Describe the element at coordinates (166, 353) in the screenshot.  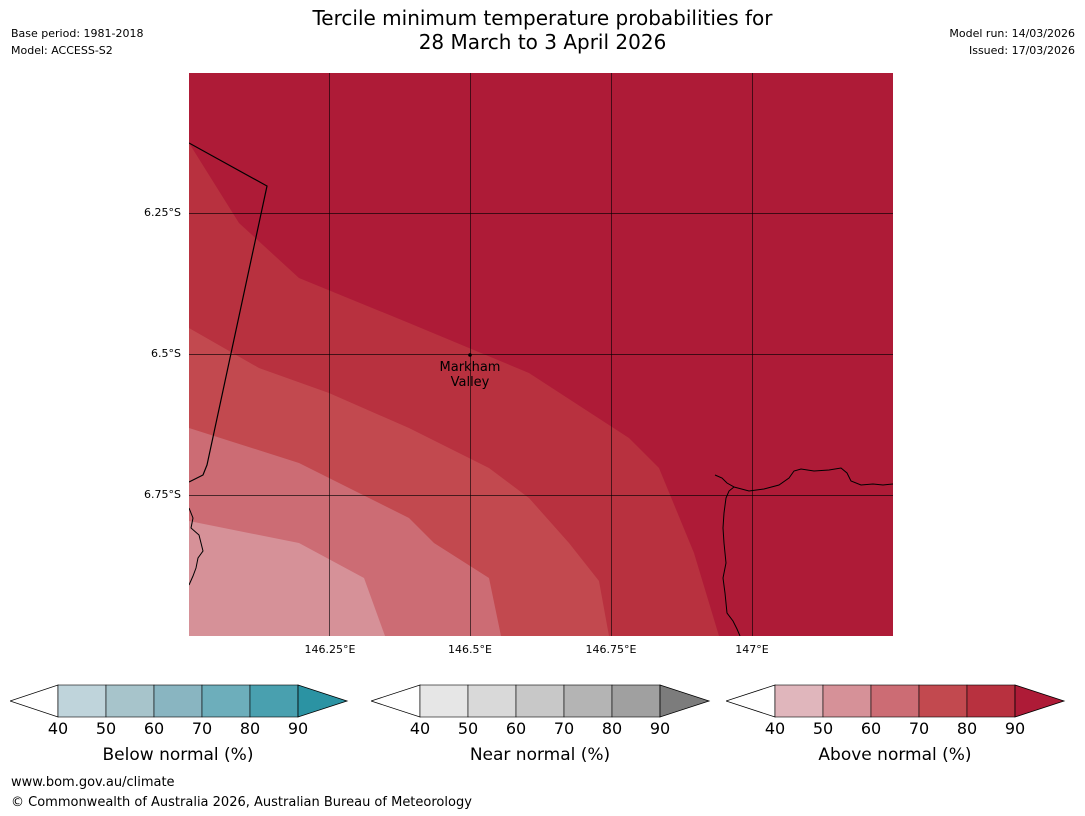
I see `lat-label-6-5: 6.5°S` at that location.